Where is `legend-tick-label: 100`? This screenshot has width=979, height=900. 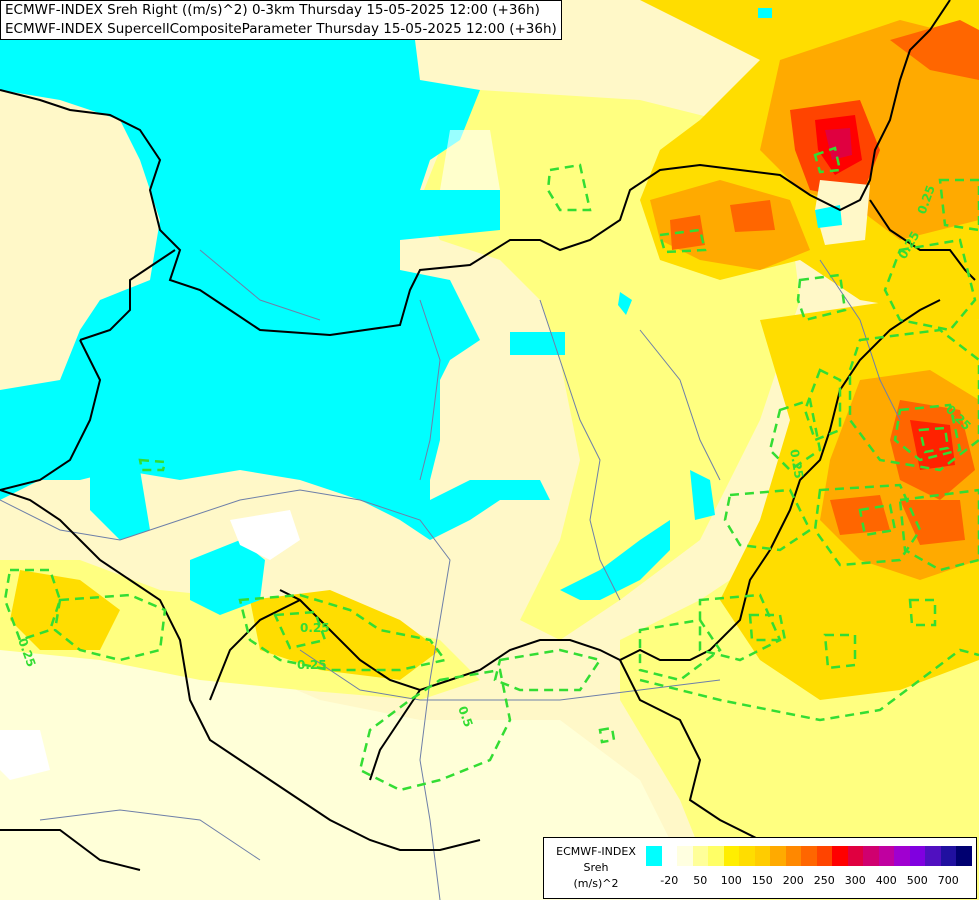
legend-tick-label: 100 is located at coordinates (731, 880).